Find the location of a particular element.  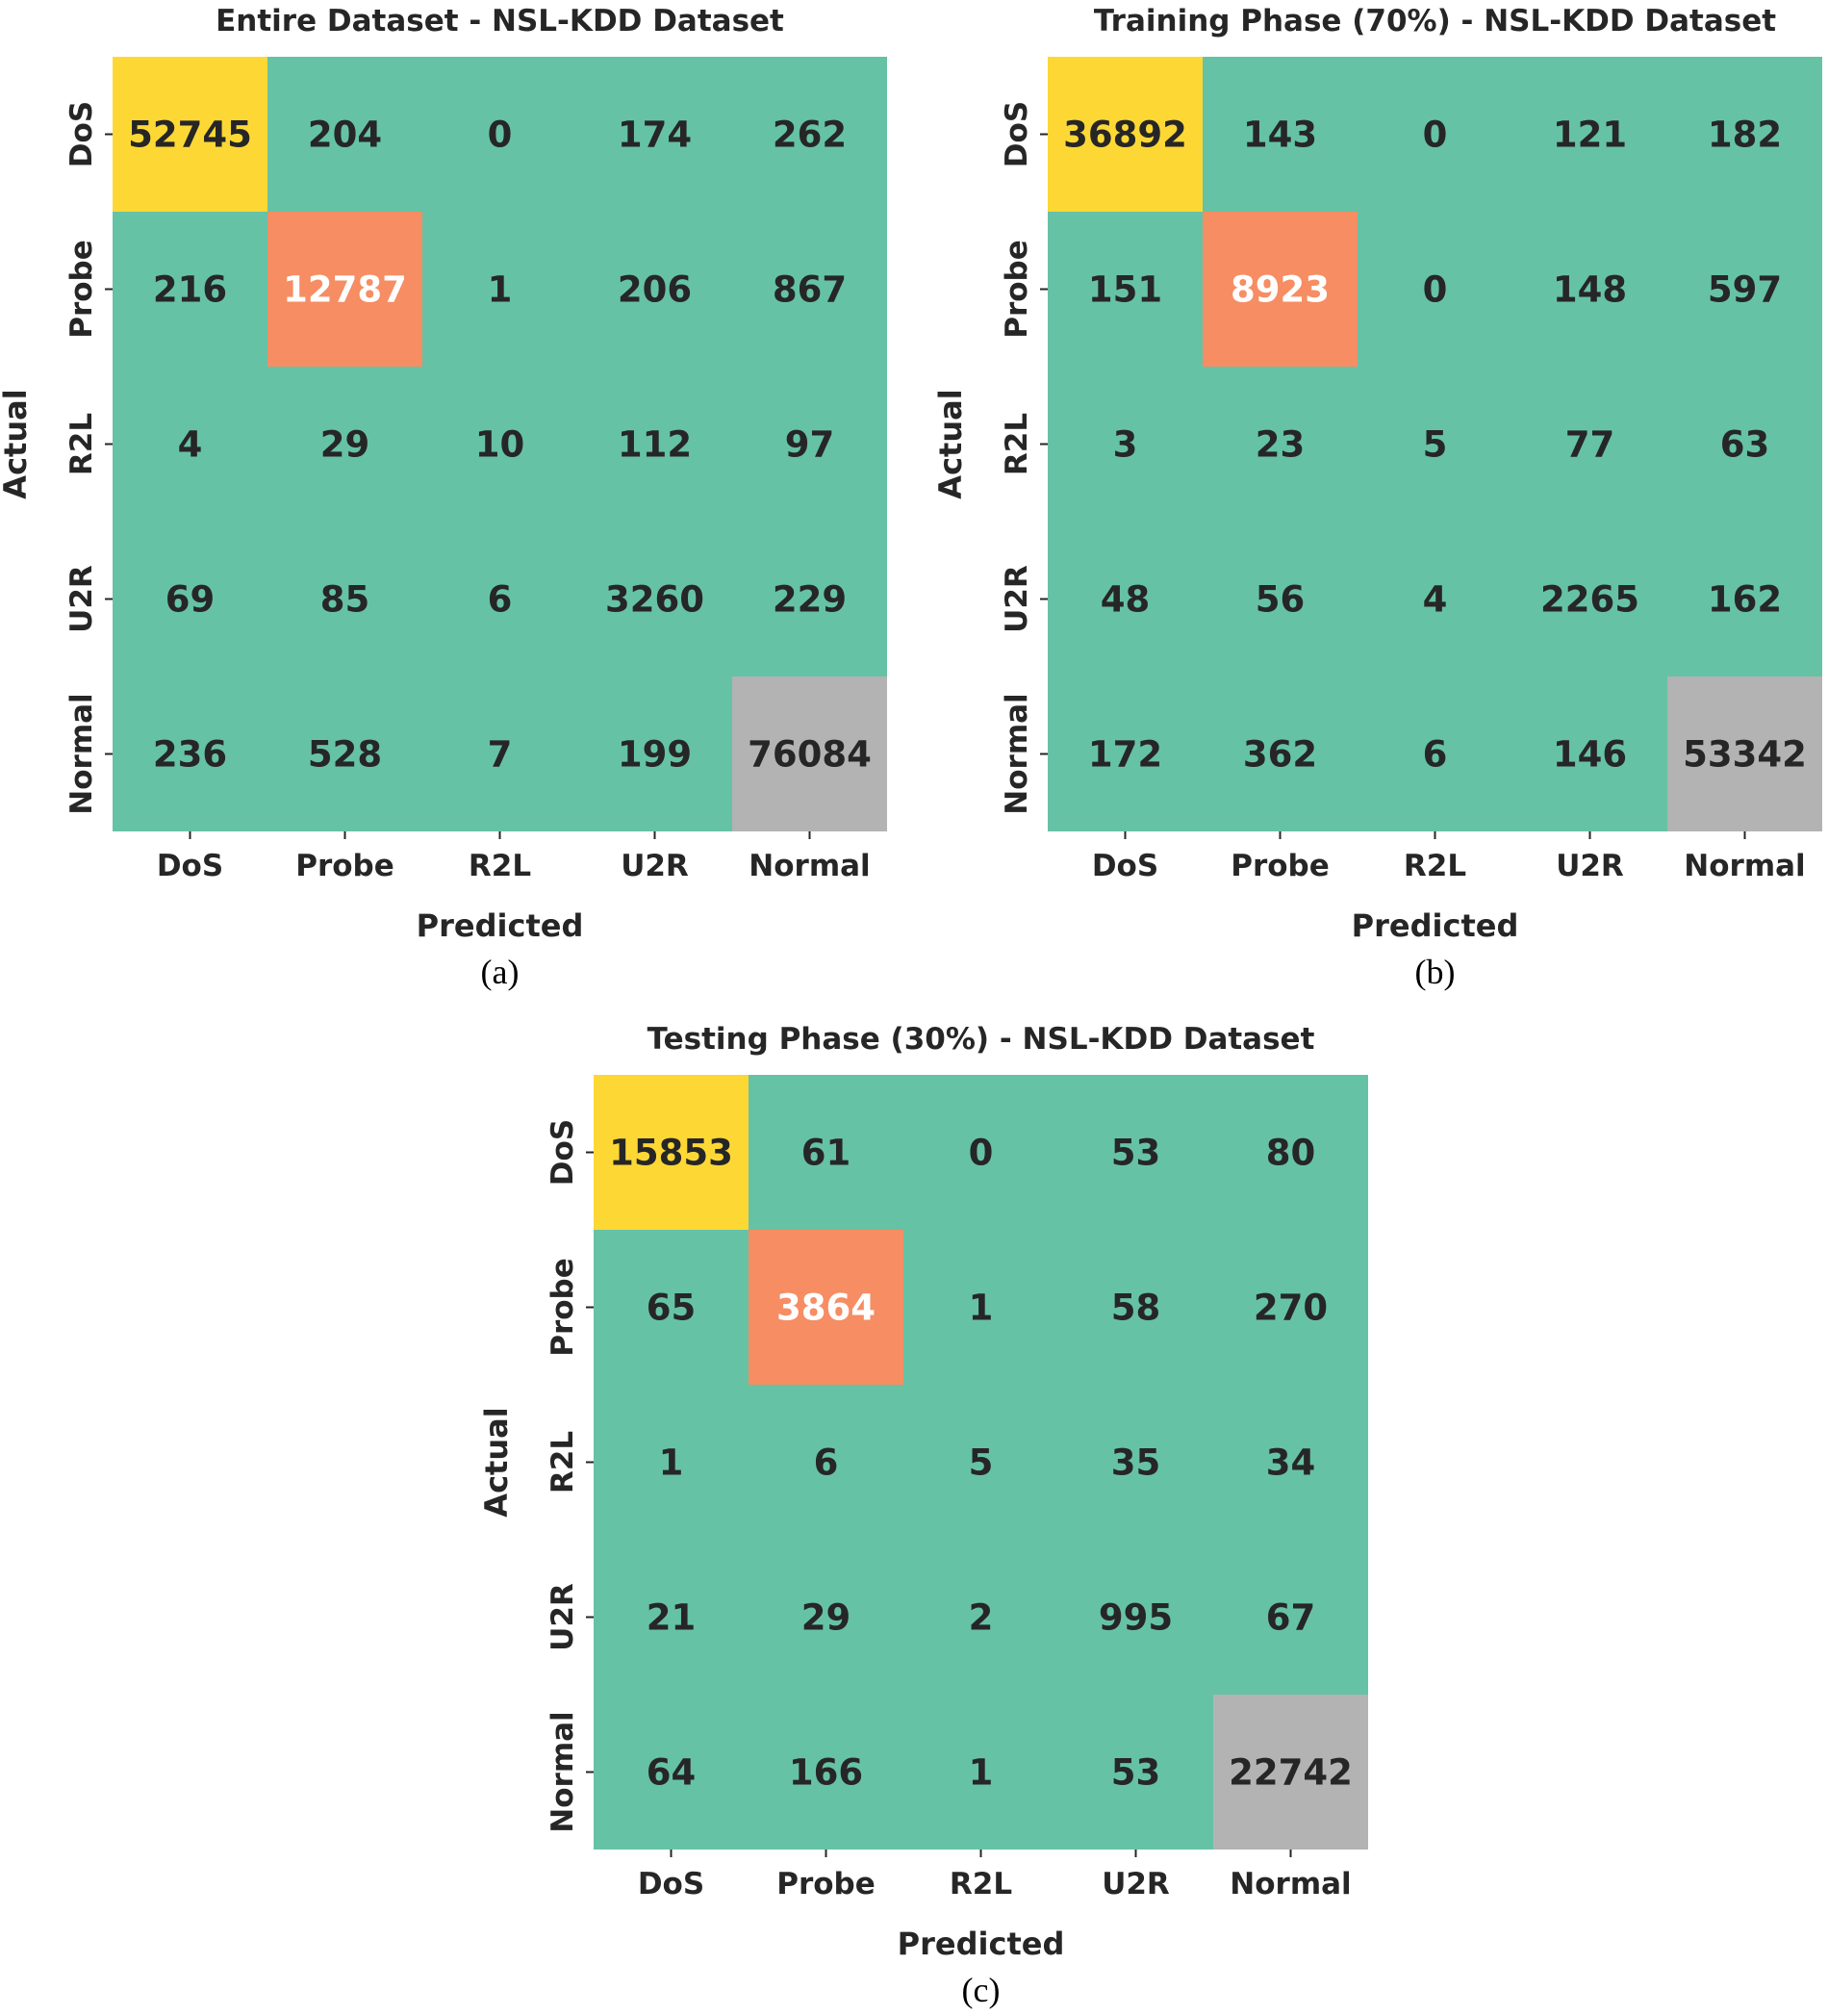

cell-probe-dos is located at coordinates (1125, 289).